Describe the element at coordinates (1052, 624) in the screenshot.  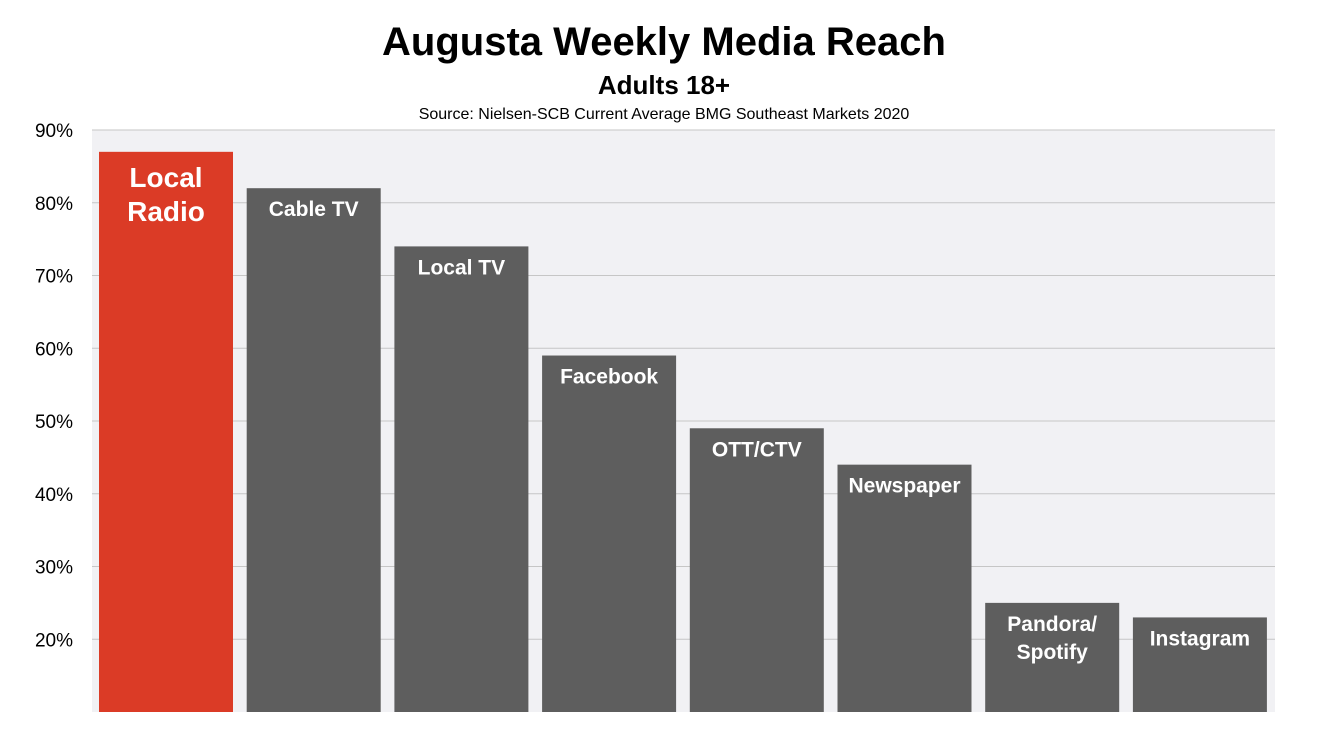
I see `bar-label-line: Pandora/` at that location.